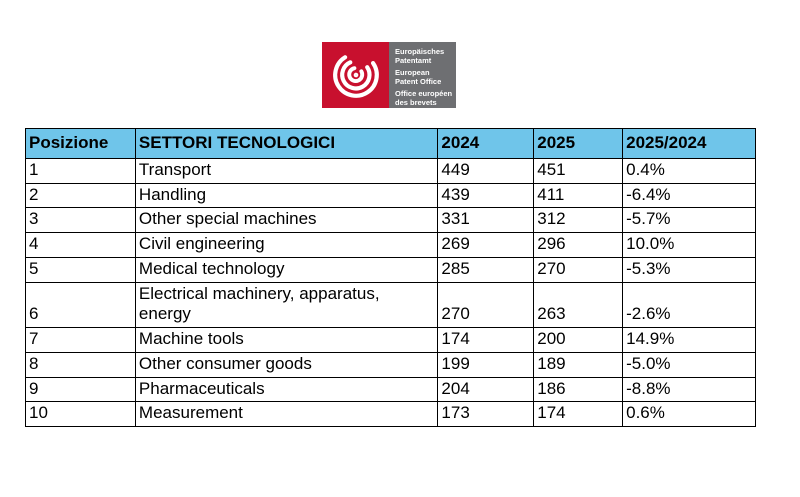 Image resolution: width=800 pixels, height=497 pixels. I want to click on sector-cell: Pharmaceuticals, so click(286, 389).